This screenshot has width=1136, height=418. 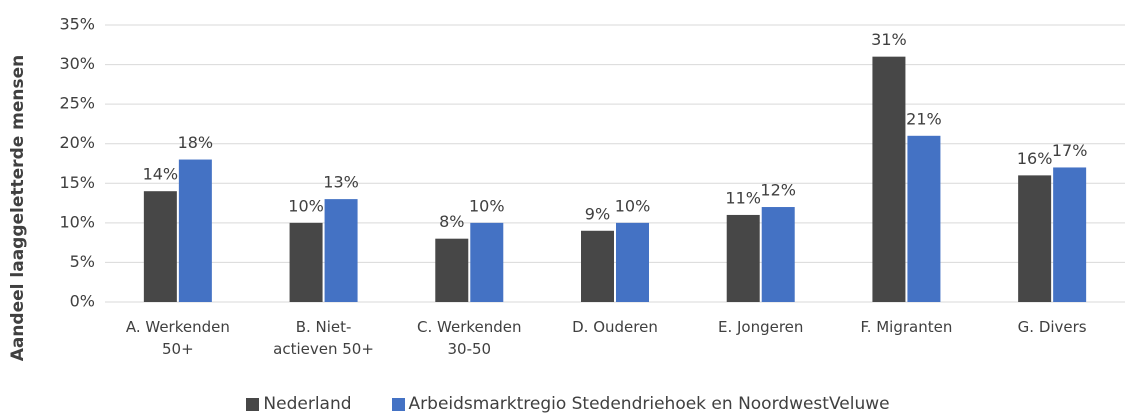 What do you see at coordinates (1070, 150) in the screenshot?
I see `data-label: 17%` at bounding box center [1070, 150].